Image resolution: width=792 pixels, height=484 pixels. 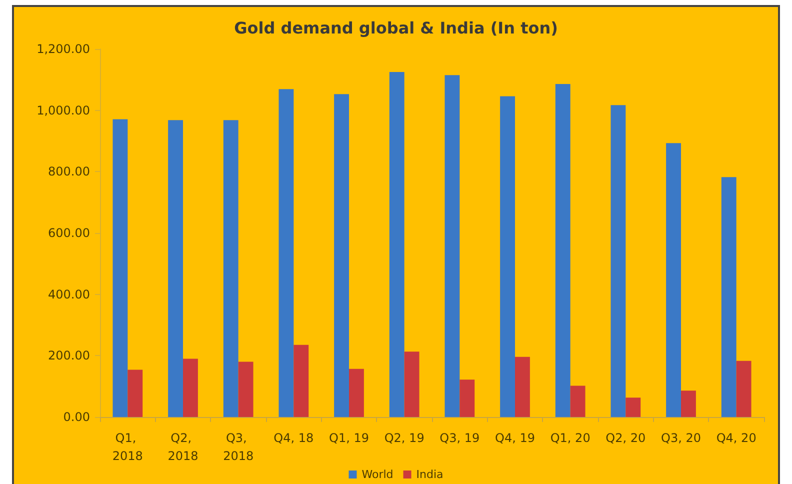 What do you see at coordinates (349, 438) in the screenshot?
I see `x-tick-label: Q1, 19` at bounding box center [349, 438].